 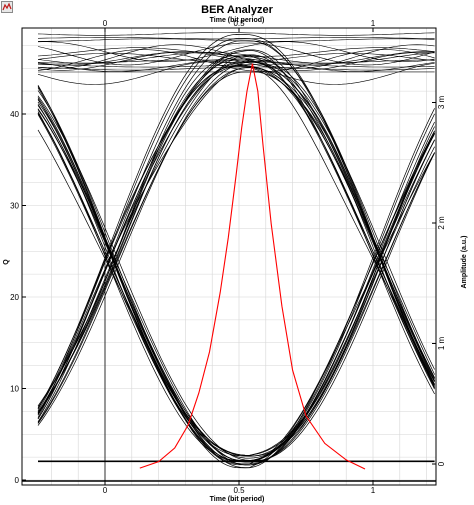 I want to click on y-left-tick-label: 20, so click(x=14, y=297).